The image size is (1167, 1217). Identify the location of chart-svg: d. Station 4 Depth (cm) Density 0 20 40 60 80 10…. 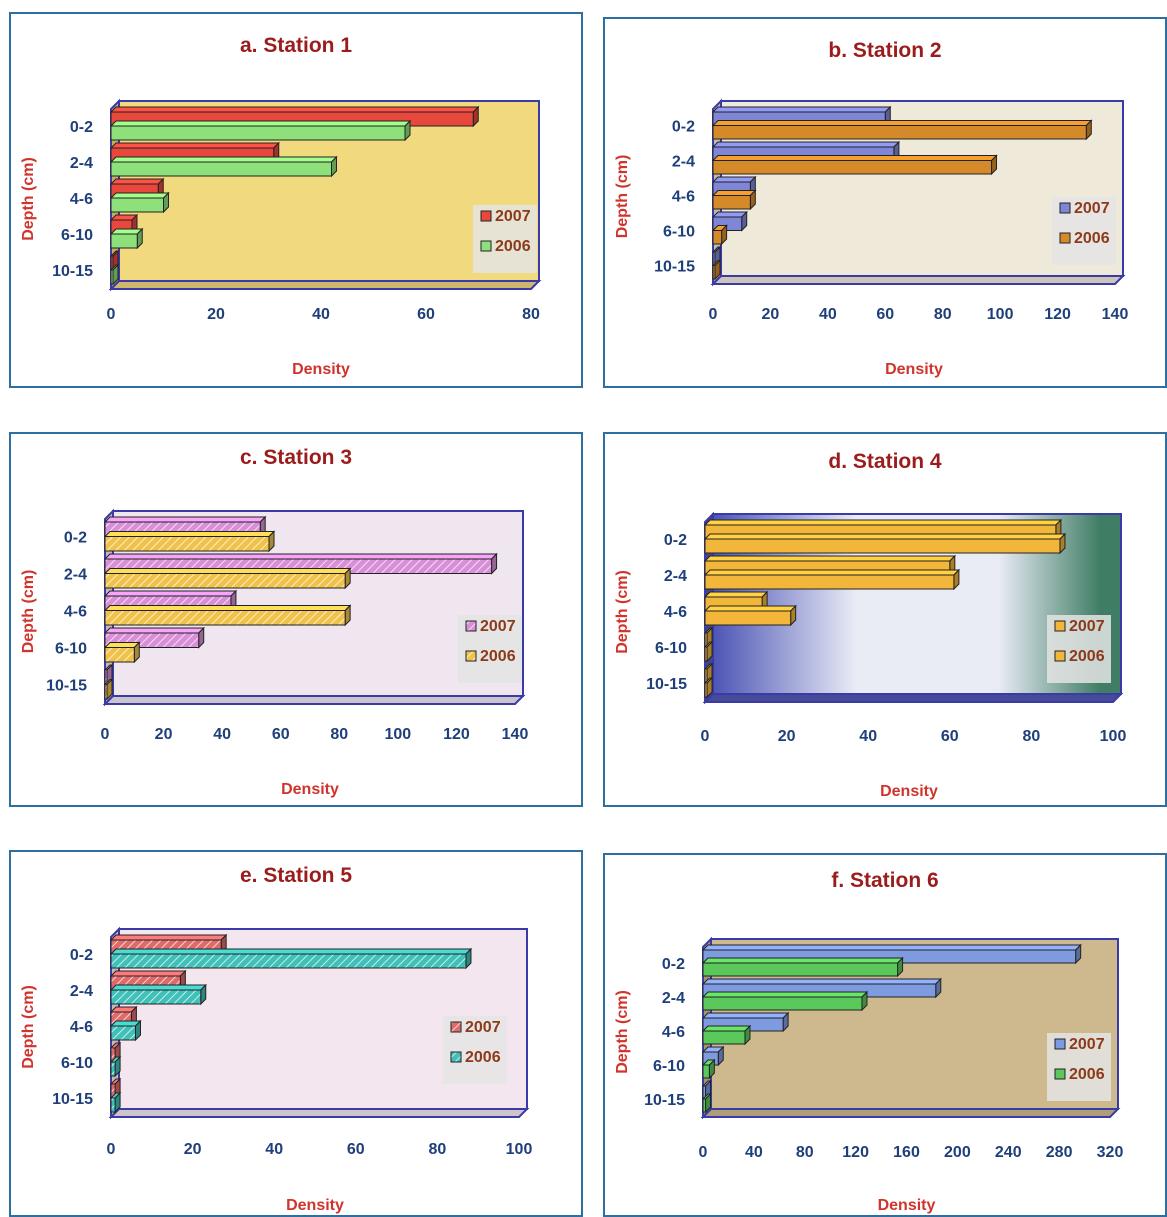
(870, 625).